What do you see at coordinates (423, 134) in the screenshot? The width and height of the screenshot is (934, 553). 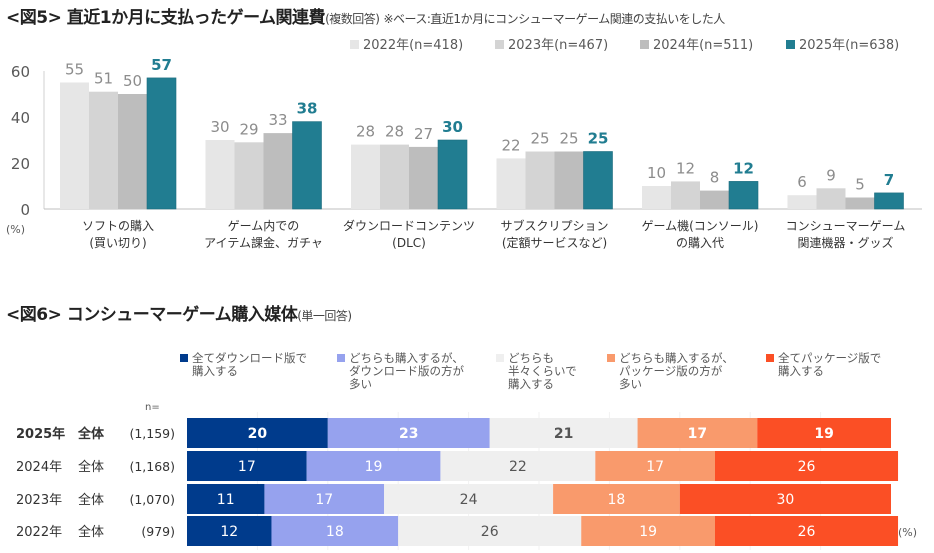 I see `data-label: 27` at bounding box center [423, 134].